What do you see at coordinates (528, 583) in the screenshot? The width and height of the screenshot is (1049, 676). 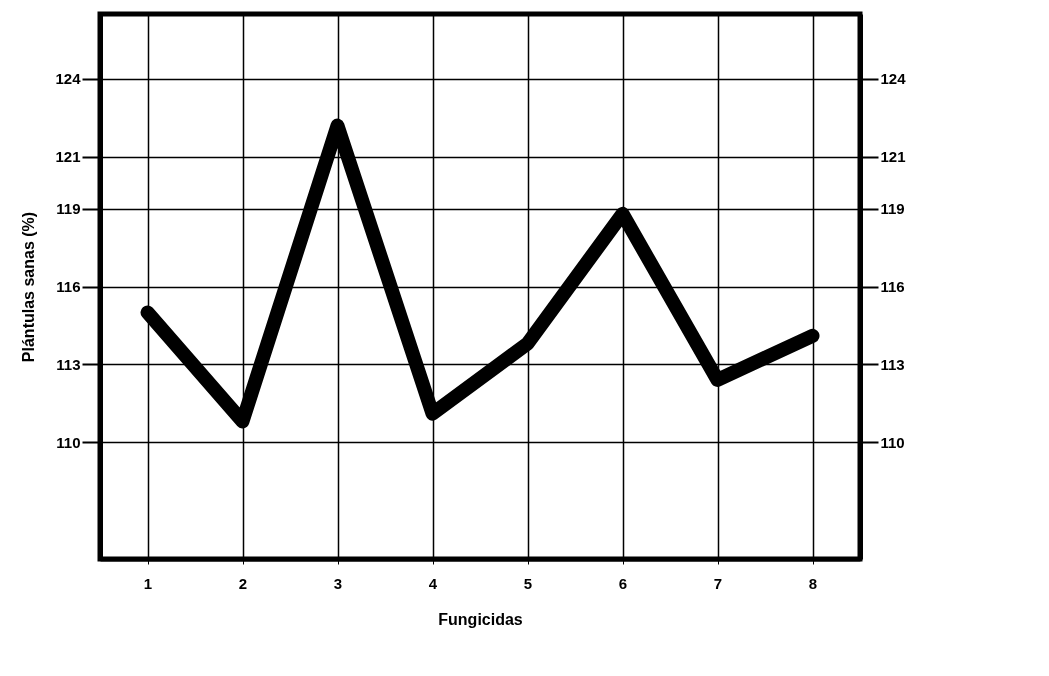 I see `x-tick-label: 5` at bounding box center [528, 583].